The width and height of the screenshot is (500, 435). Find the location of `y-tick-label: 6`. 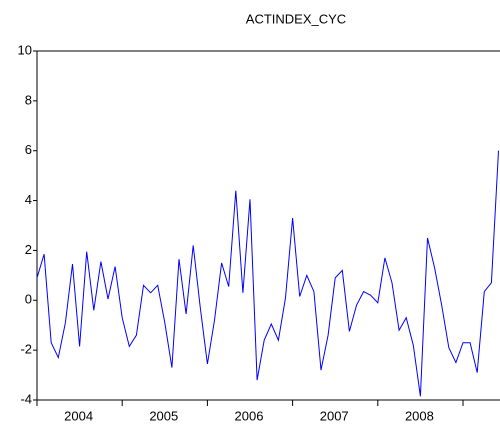

y-tick-label: 6 is located at coordinates (28, 149).